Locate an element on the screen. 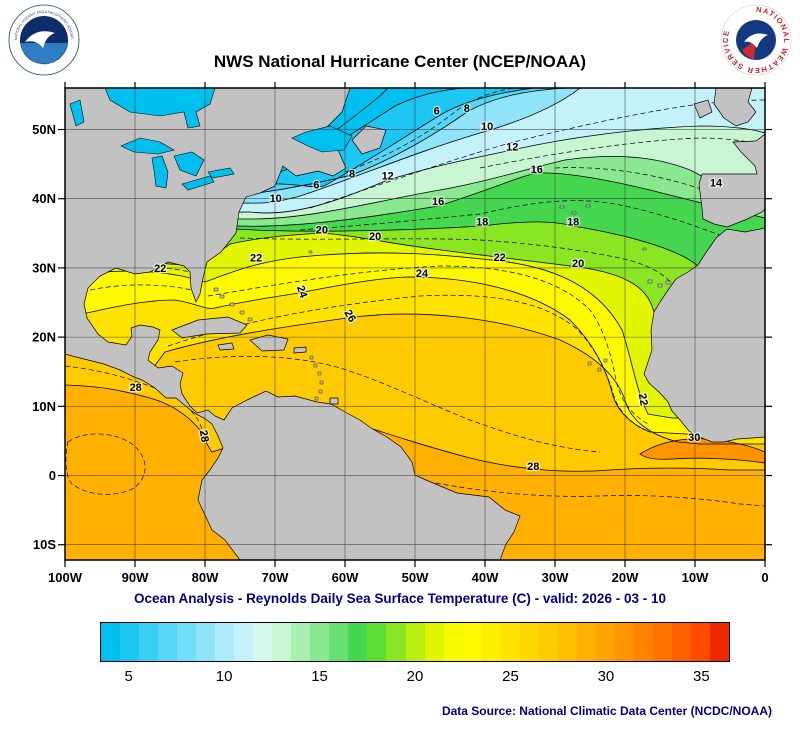 Image resolution: width=800 pixels, height=737 pixels. colorbar-tick-labels: 5 10 15 20 25 30 35 is located at coordinates (415, 678).